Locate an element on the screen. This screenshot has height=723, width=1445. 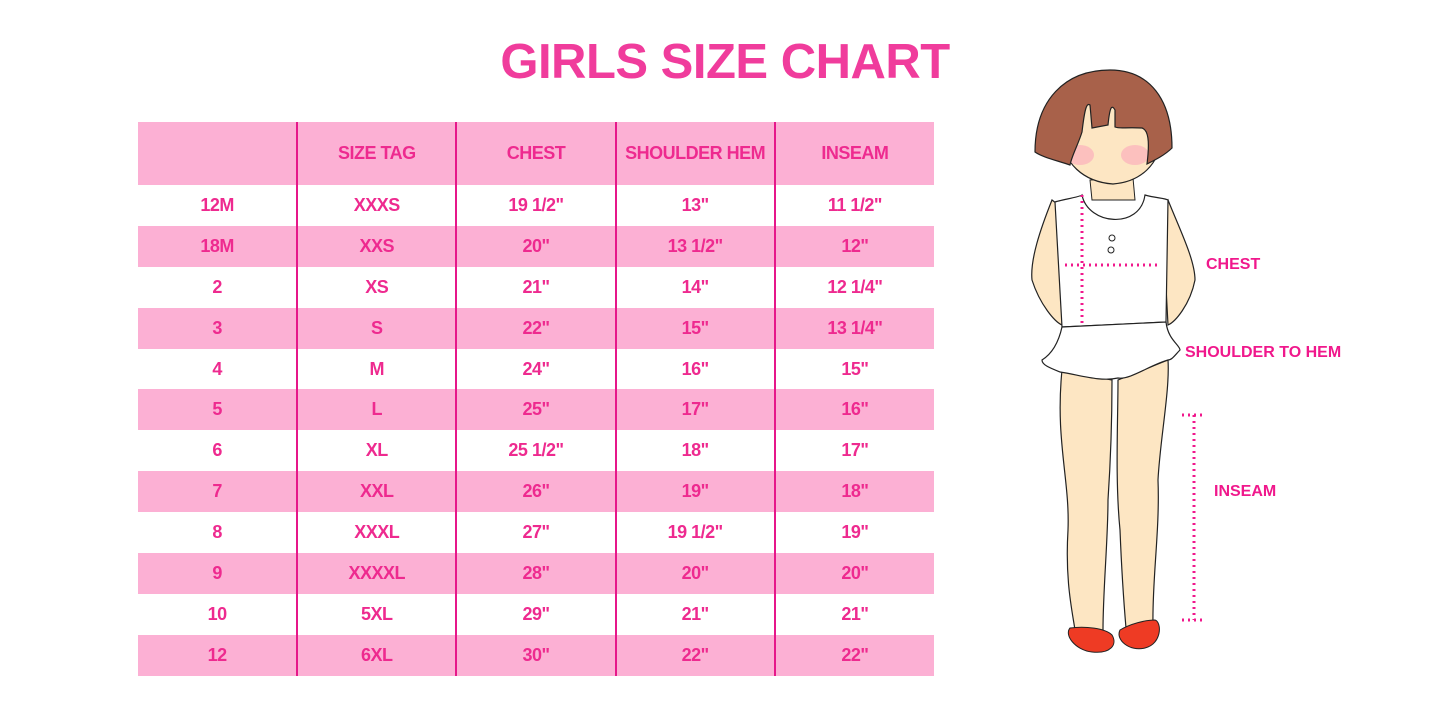
cell-size: 10 is located at coordinates (217, 613).